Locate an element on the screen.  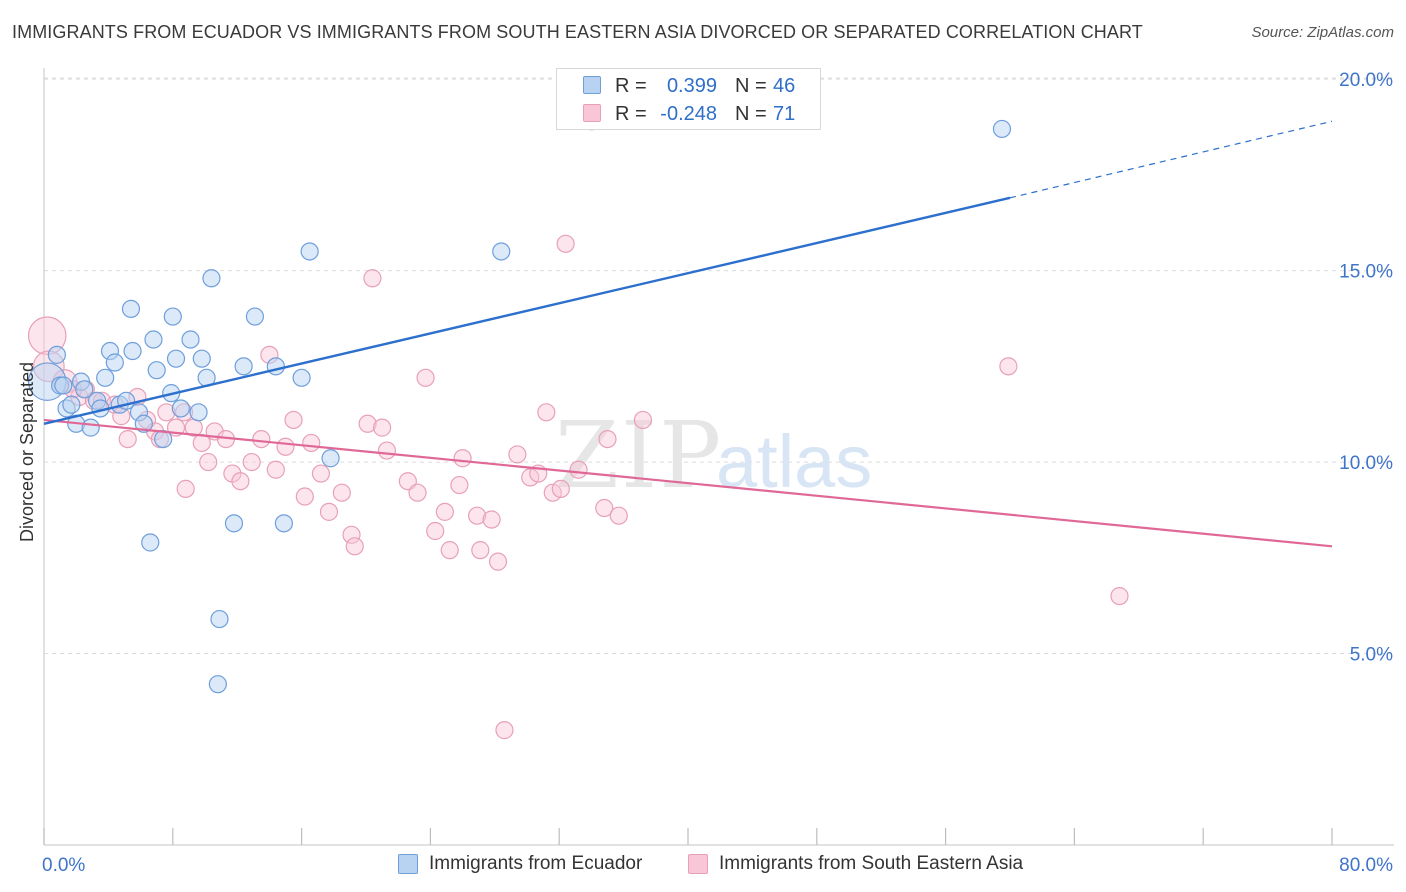
n-value: 46 is located at coordinates (784, 86).